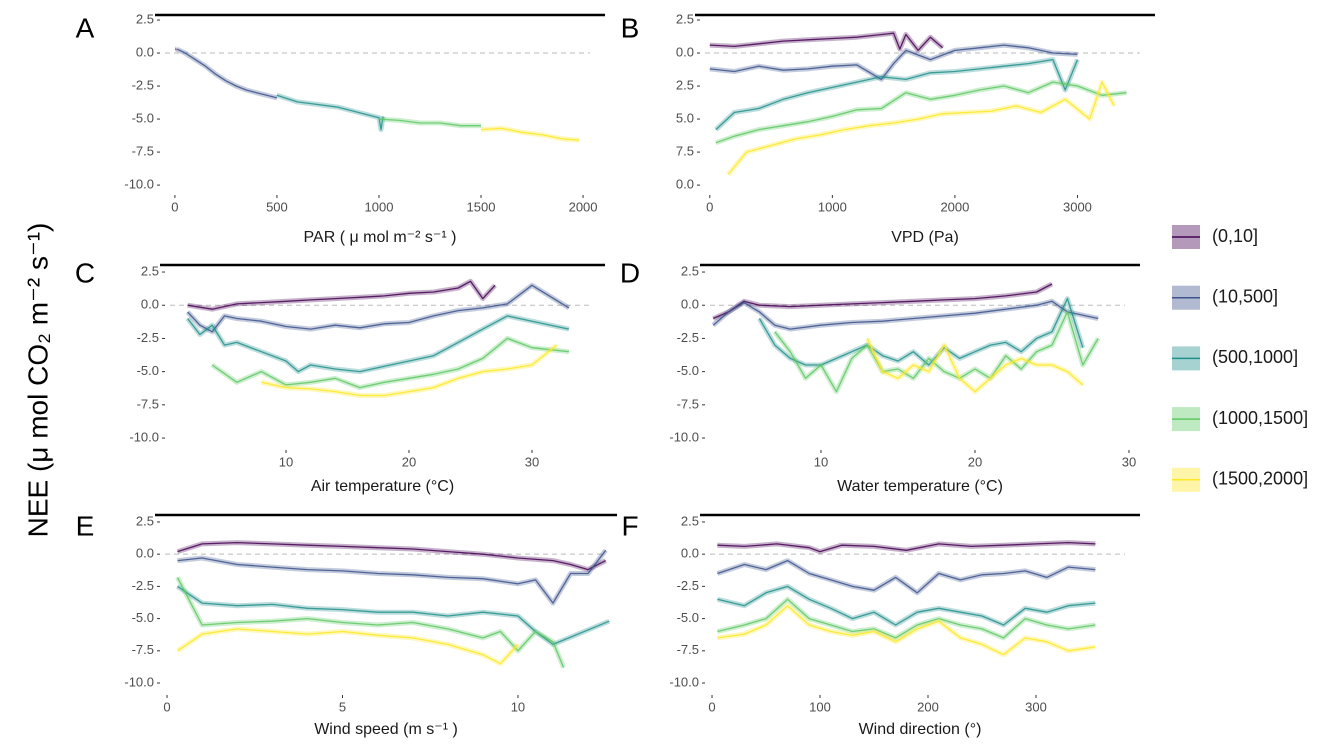  I want to click on x-axis-label: Water temperature (°C), so click(920, 486).